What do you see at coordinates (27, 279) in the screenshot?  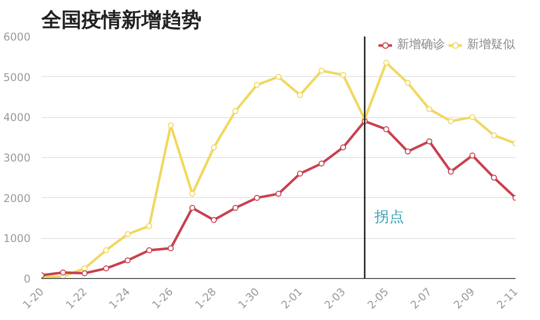 I see `y-tick-label: 0` at bounding box center [27, 279].